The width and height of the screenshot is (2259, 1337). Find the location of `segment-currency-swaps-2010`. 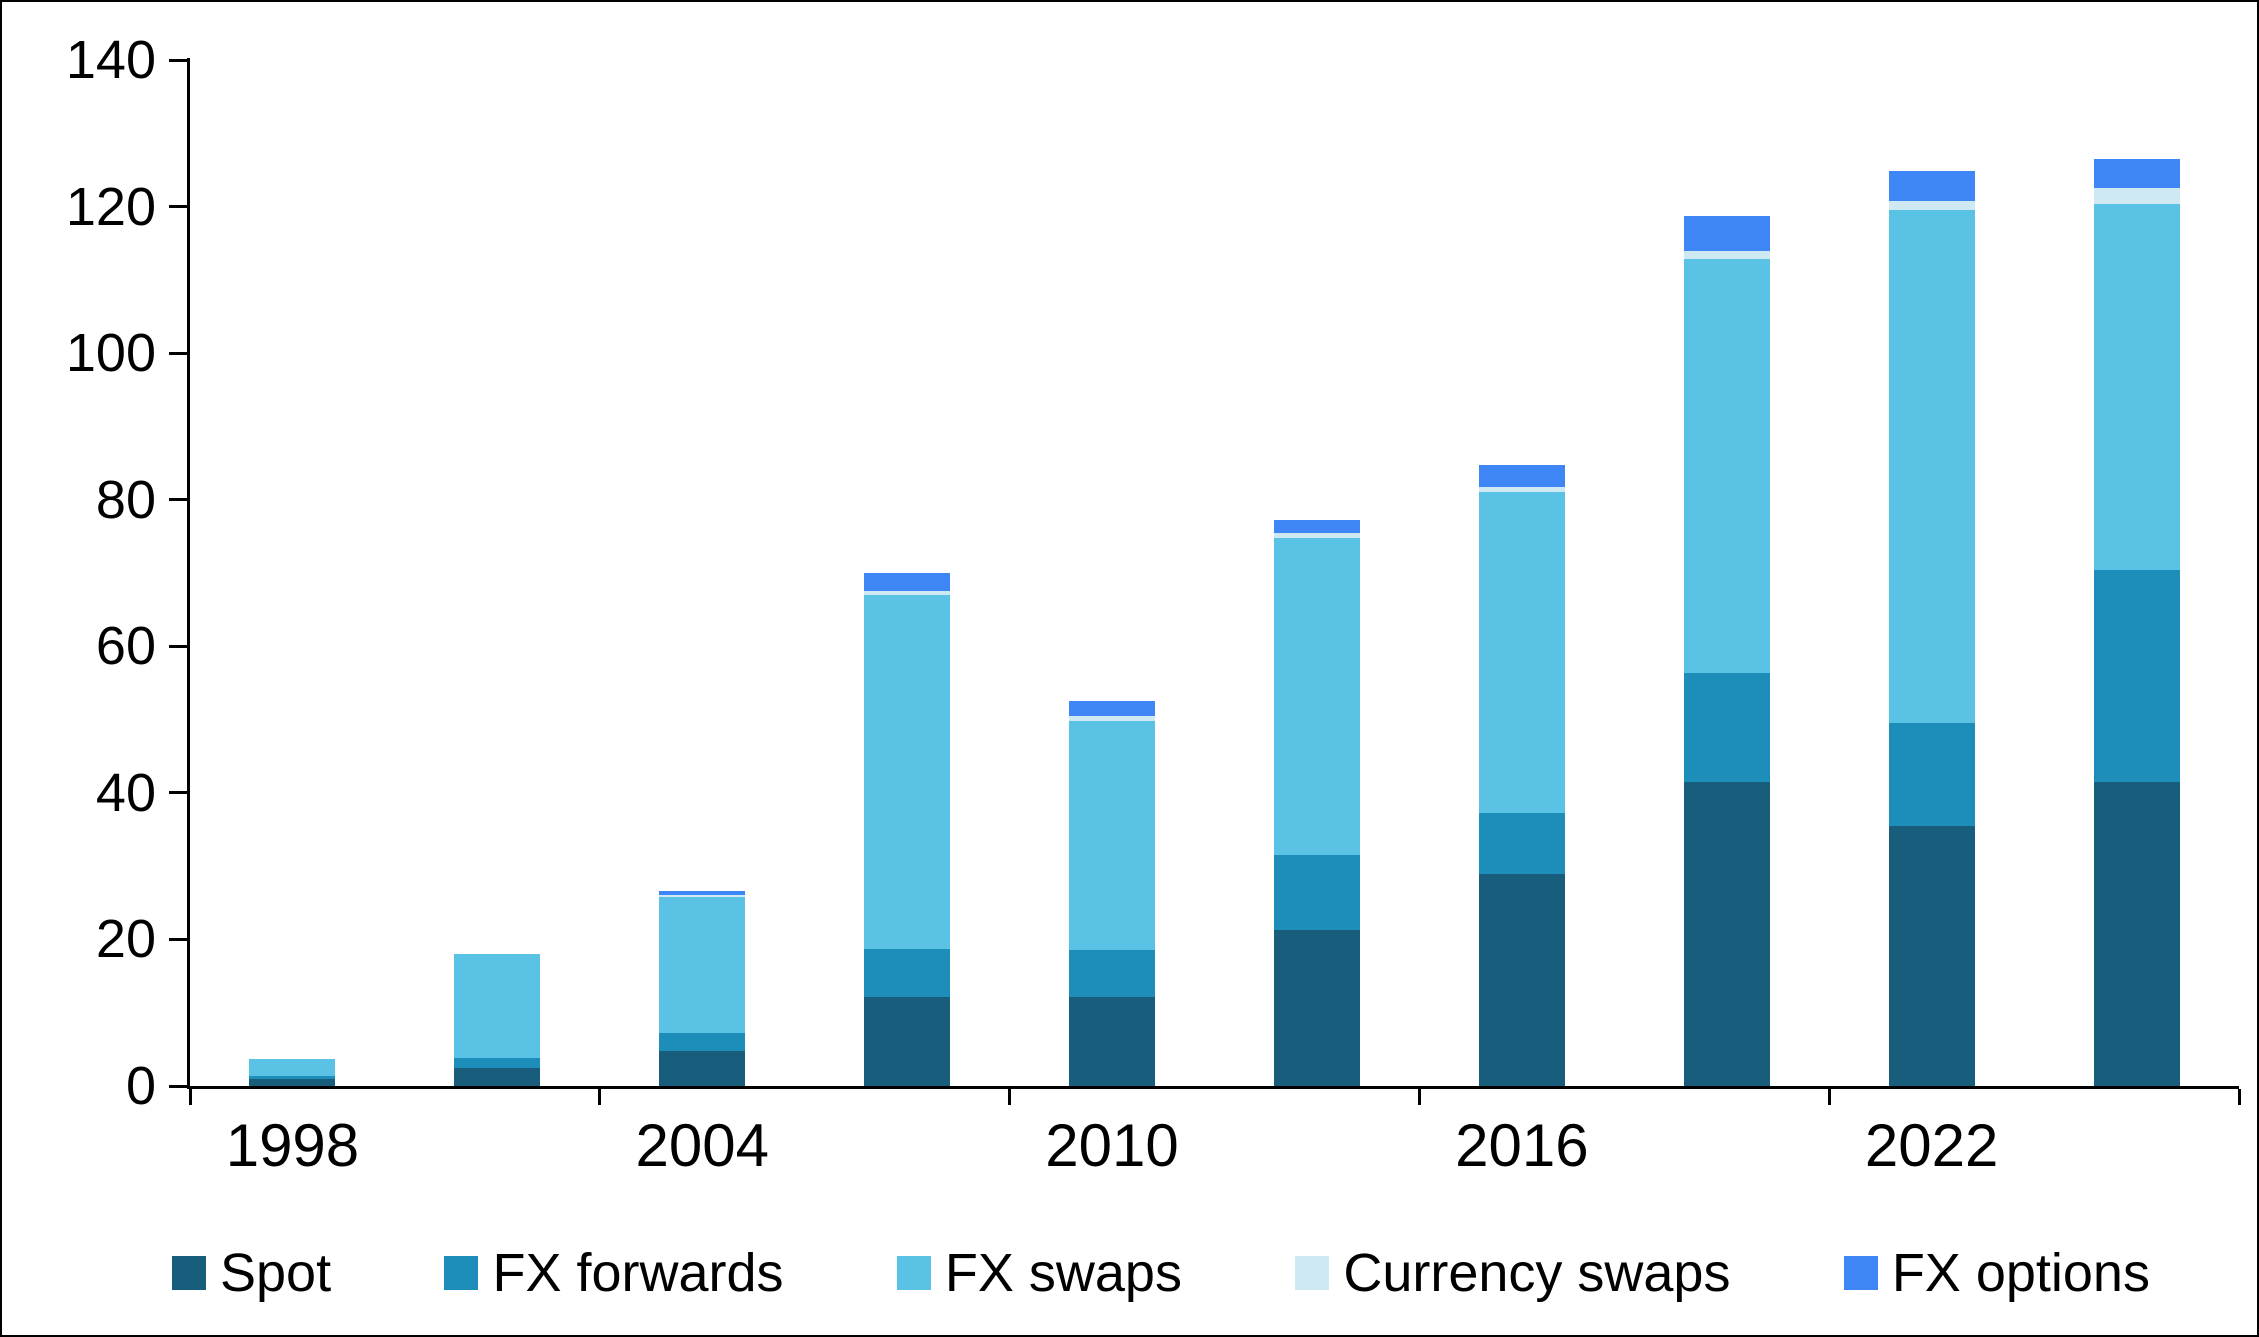

segment-currency-swaps-2010 is located at coordinates (1112, 718).